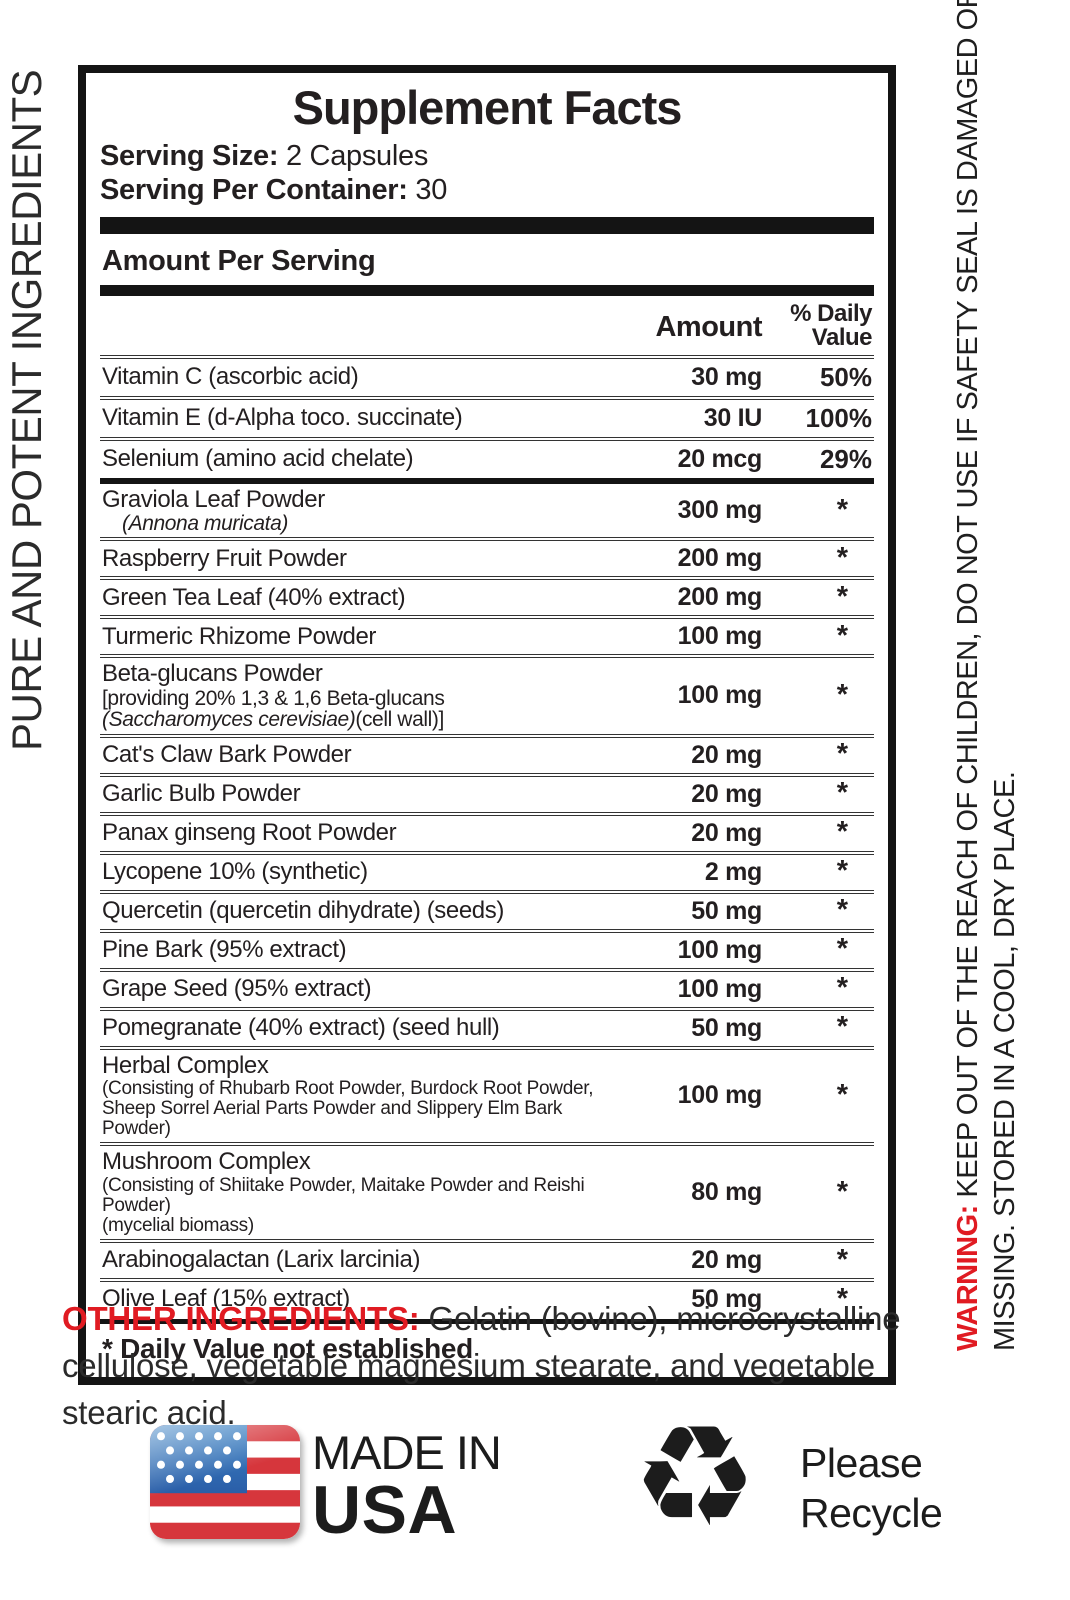  What do you see at coordinates (353, 156) in the screenshot?
I see `serving-size-value: 2 Capsules` at bounding box center [353, 156].